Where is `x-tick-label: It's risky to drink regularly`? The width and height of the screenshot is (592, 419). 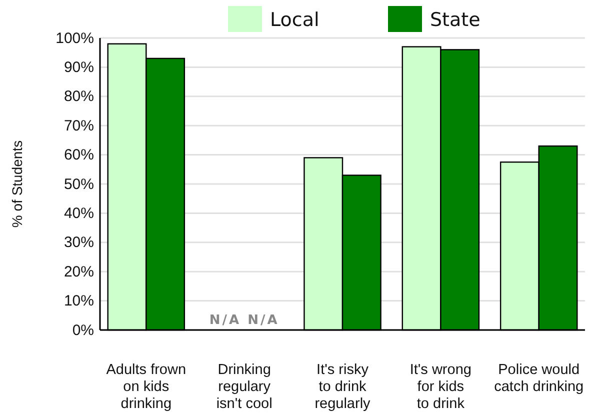
x-tick-label: It's risky to drink regularly is located at coordinates (343, 387).